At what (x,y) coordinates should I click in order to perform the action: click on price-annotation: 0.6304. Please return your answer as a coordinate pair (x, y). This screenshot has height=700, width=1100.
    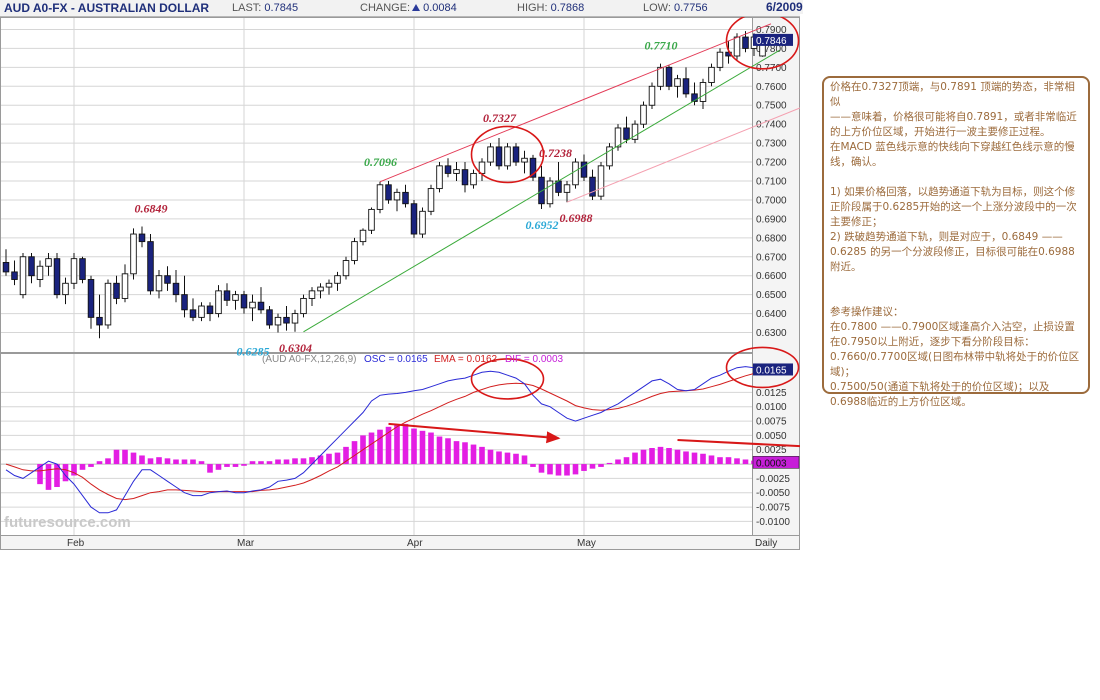
    Looking at the image, I should click on (295, 348).